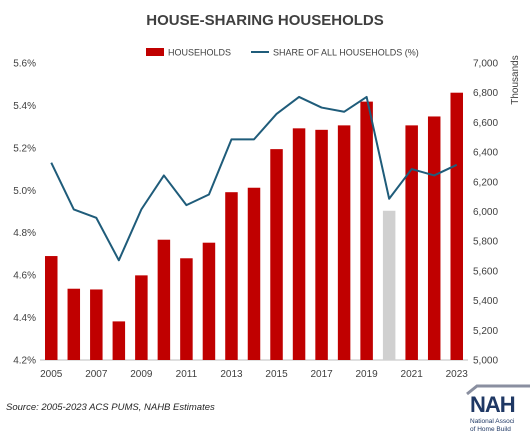 The width and height of the screenshot is (530, 442). I want to click on y-right-tick-label: 7,000, so click(485, 64).